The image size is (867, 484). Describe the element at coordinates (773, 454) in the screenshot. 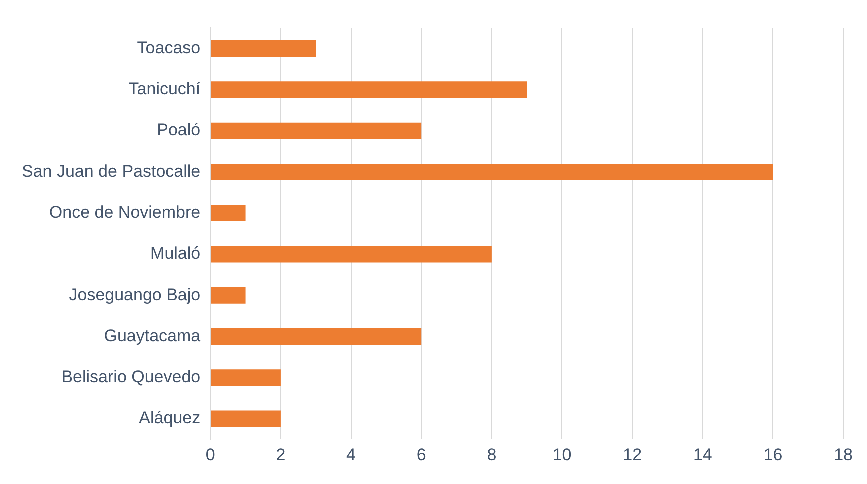

I see `x-tick-label: 16` at that location.